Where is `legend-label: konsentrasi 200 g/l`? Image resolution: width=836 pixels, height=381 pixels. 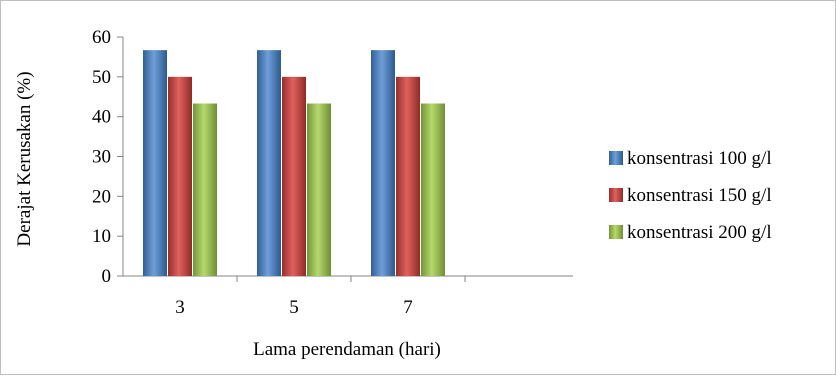 legend-label: konsentrasi 200 g/l is located at coordinates (699, 232).